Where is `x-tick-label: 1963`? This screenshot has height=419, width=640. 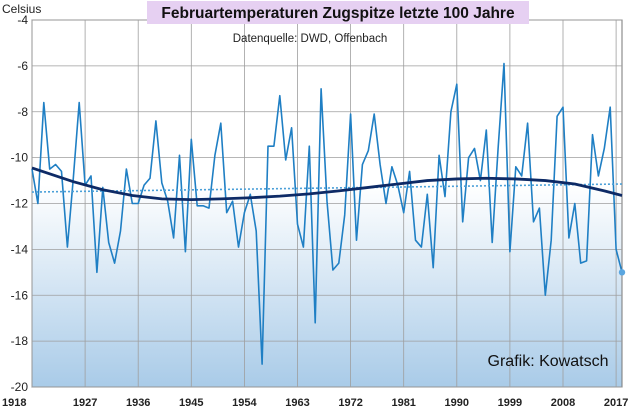 x-tick-label: 1963 is located at coordinates (297, 403).